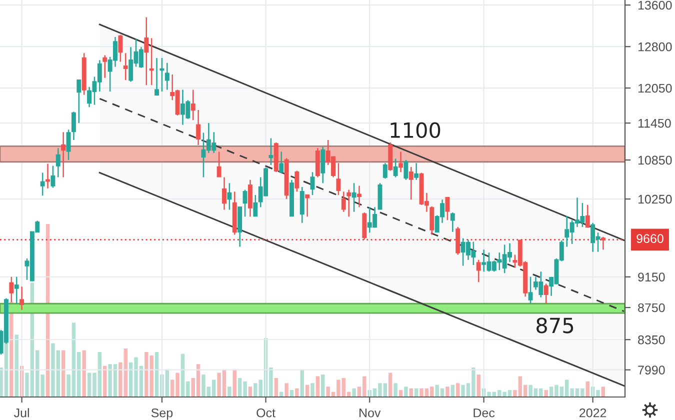 This screenshot has height=420, width=675. What do you see at coordinates (655, 47) in the screenshot?
I see `y-tick-label: 12800` at bounding box center [655, 47].